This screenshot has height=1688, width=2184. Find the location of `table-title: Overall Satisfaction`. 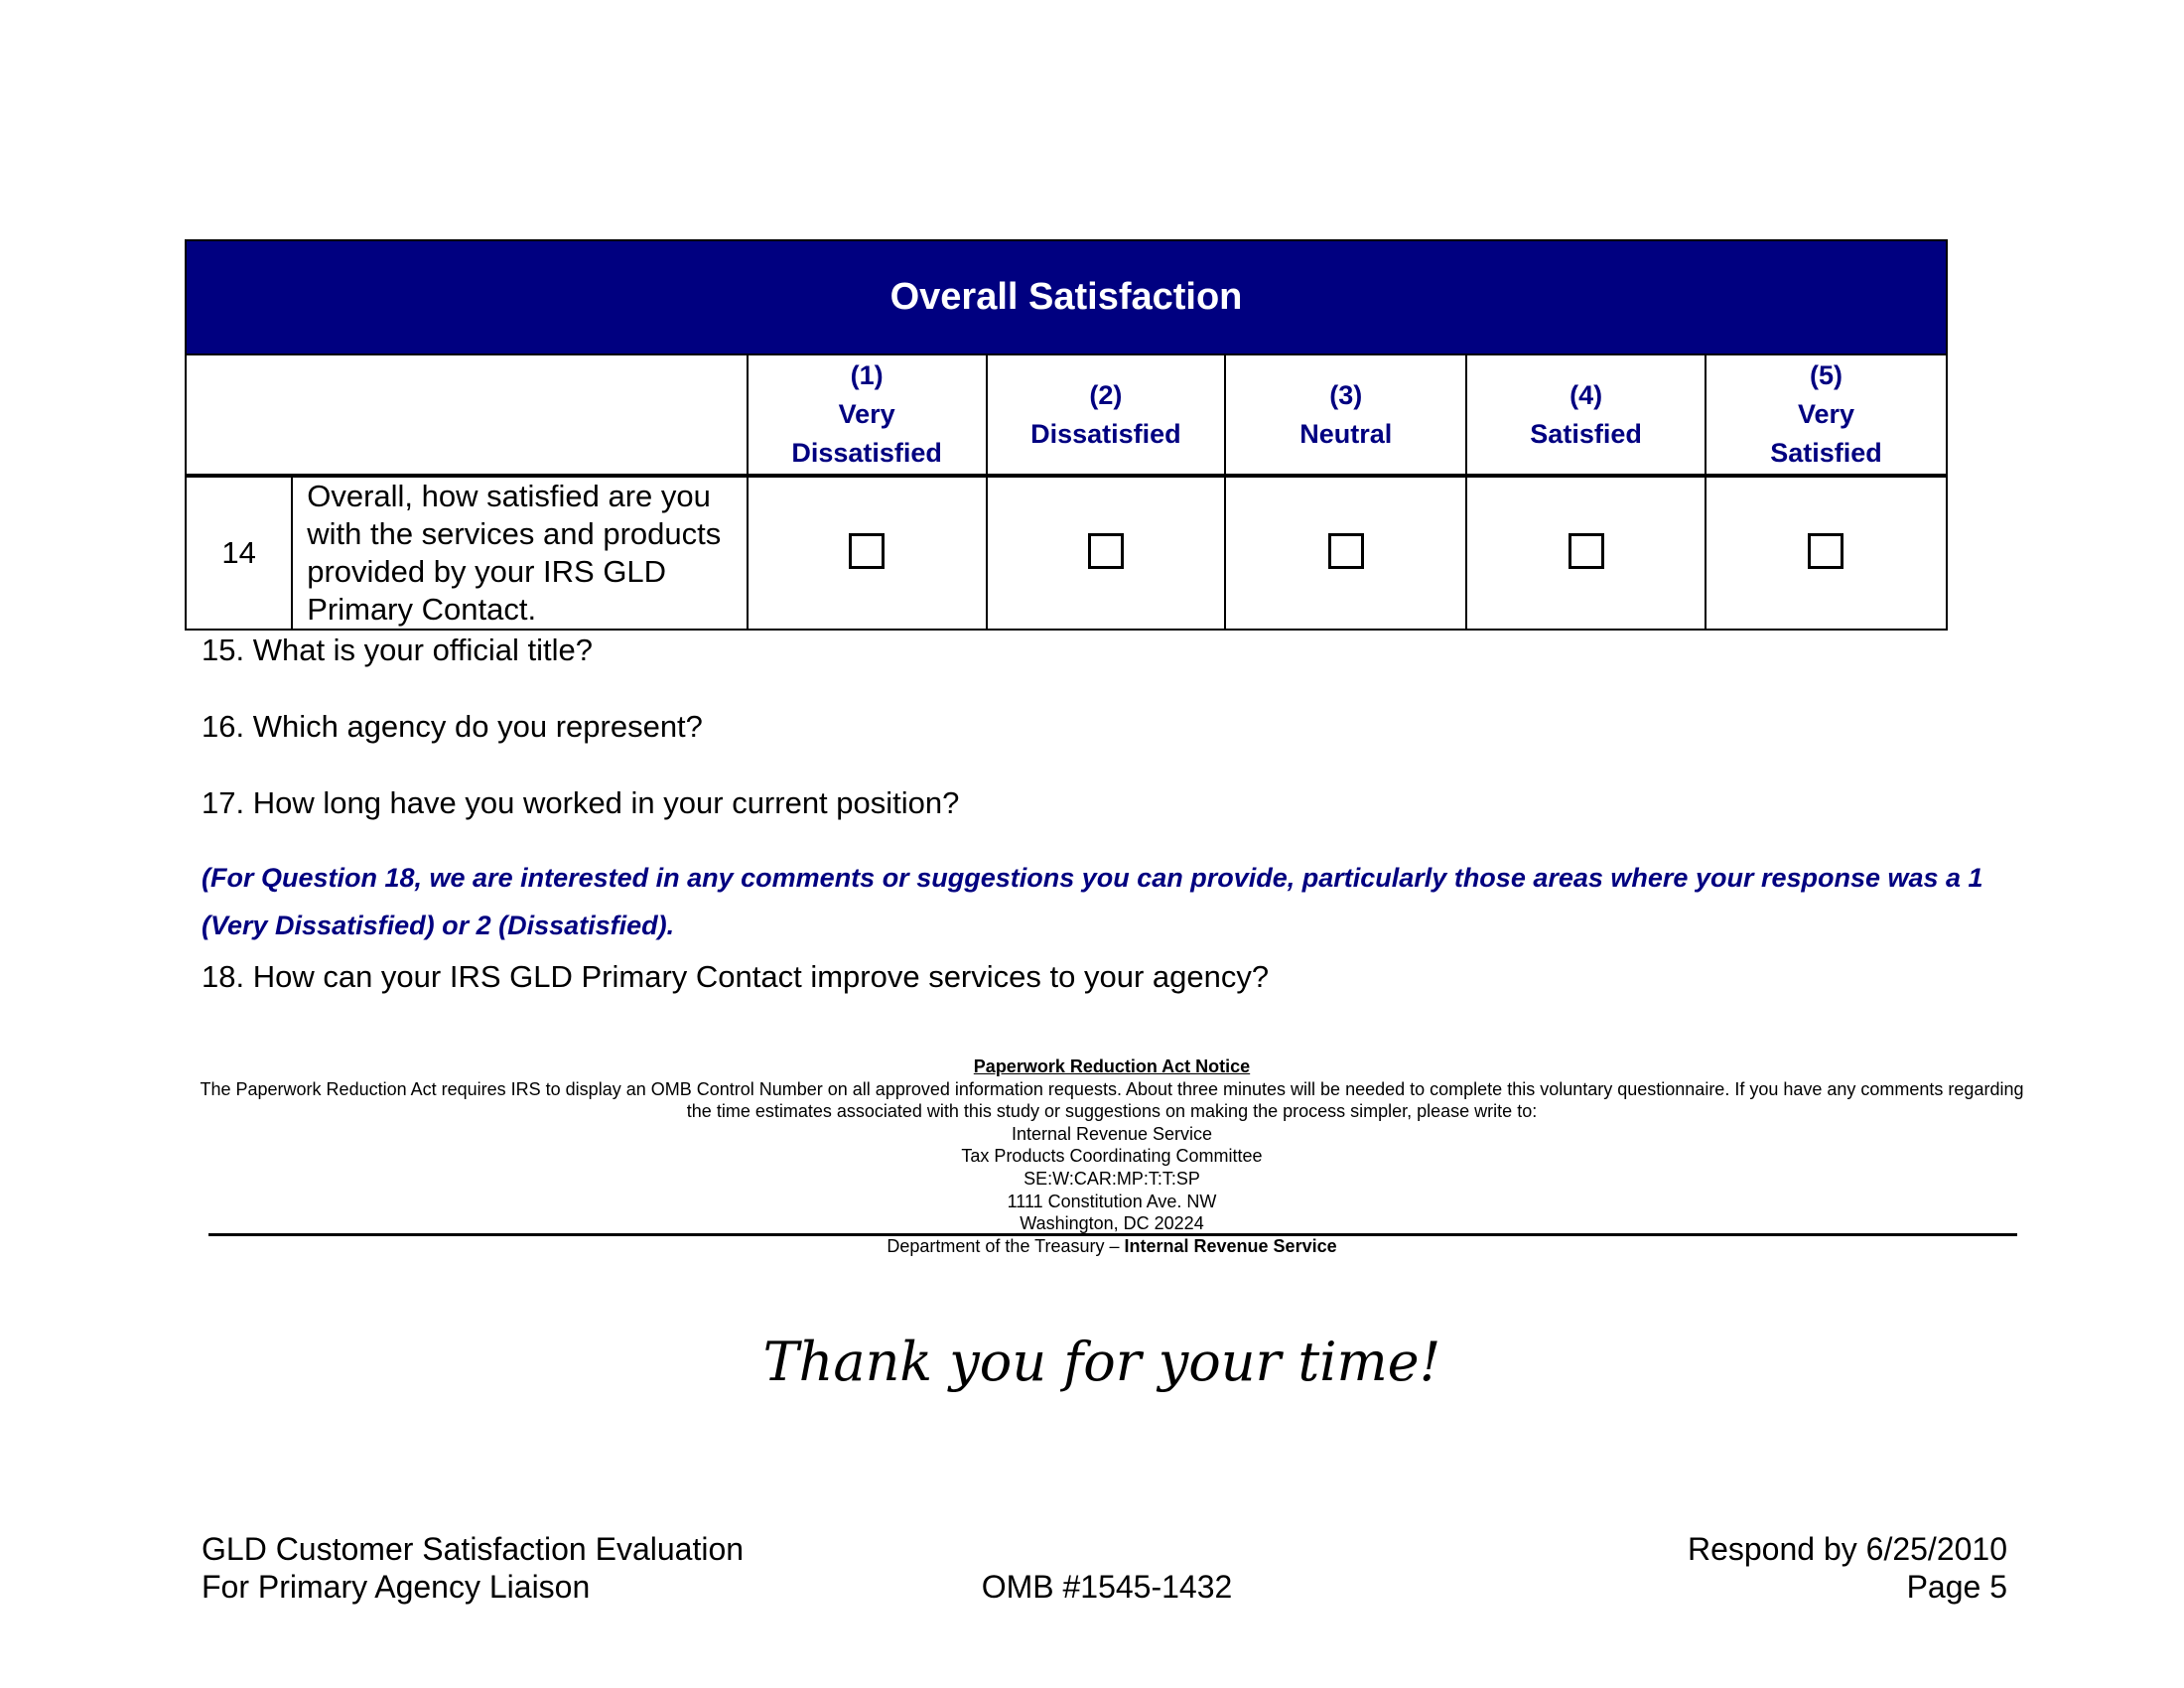

table-title: Overall Satisfaction is located at coordinates (1066, 297).